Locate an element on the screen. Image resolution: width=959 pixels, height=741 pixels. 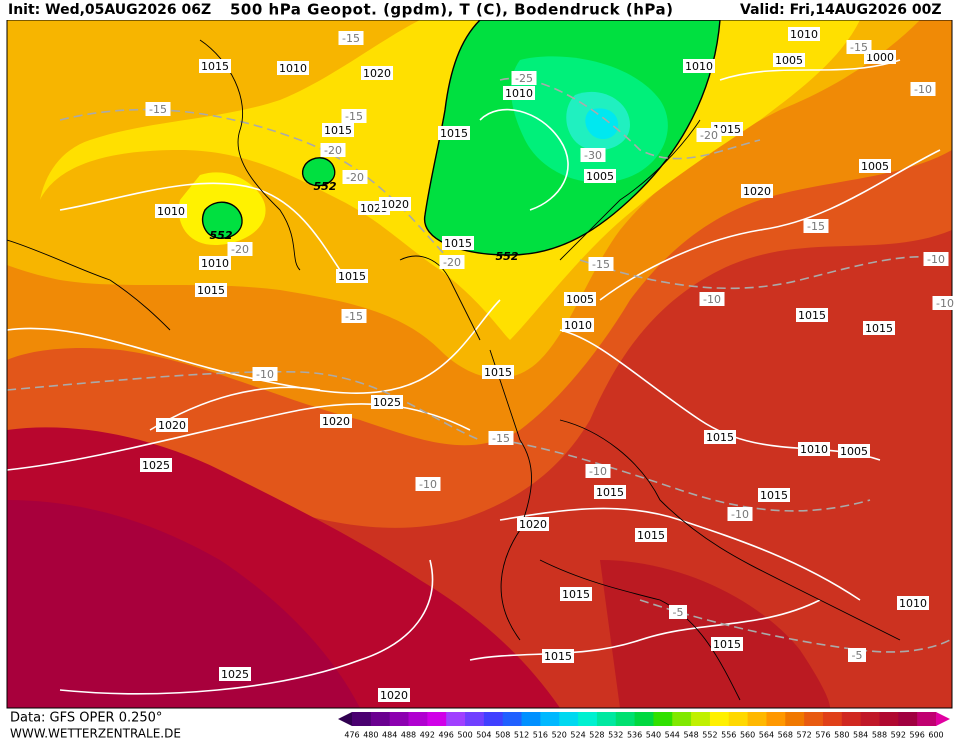
header-band is located at coordinates (479, 10).